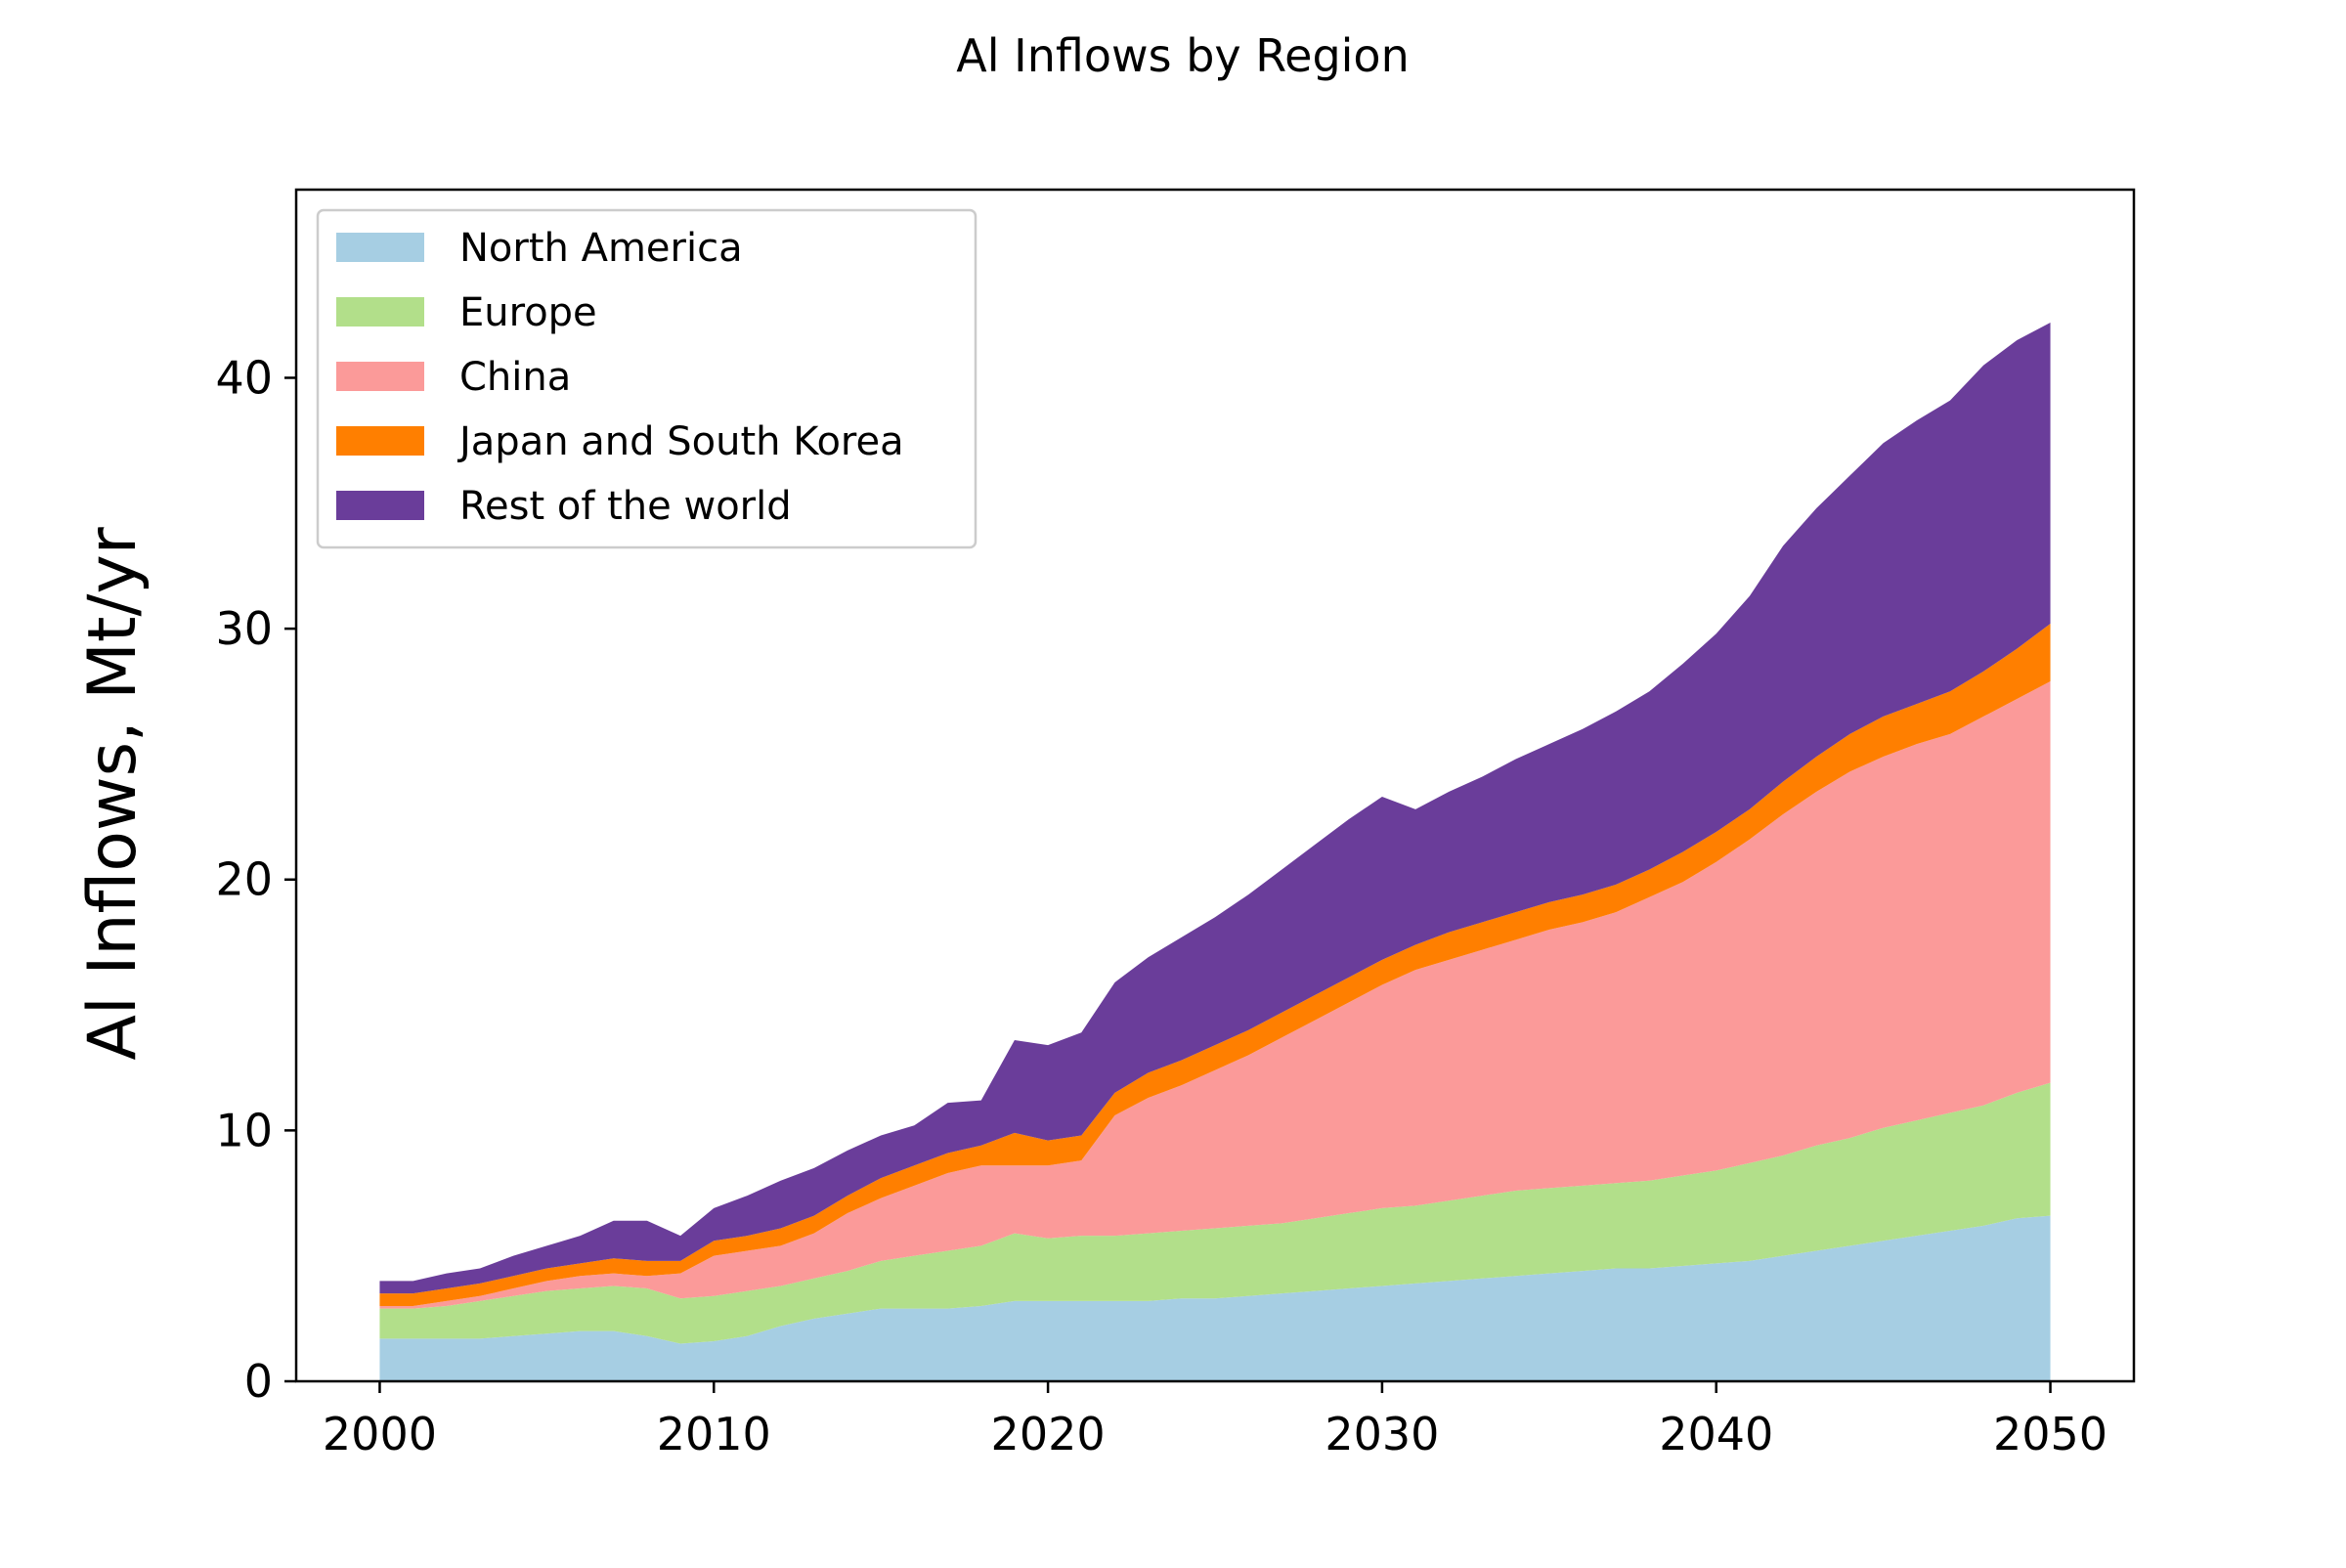  What do you see at coordinates (259, 1381) in the screenshot?
I see `y-tick-label: 0` at bounding box center [259, 1381].